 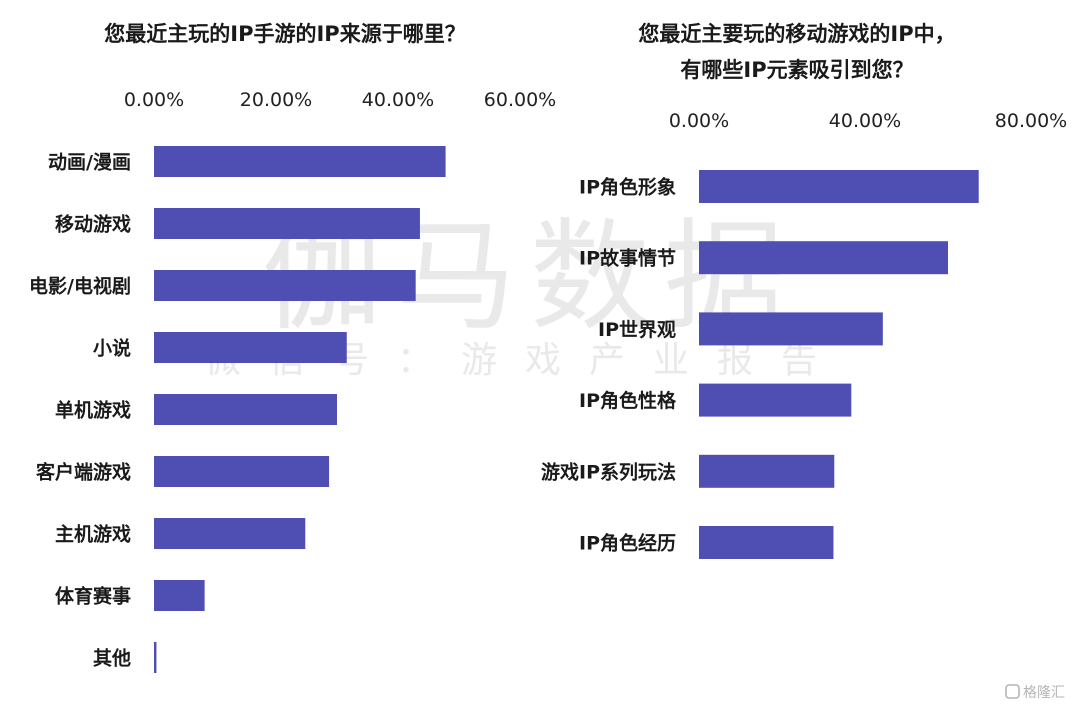 I want to click on left-category-label: 小说, so click(x=112, y=348).